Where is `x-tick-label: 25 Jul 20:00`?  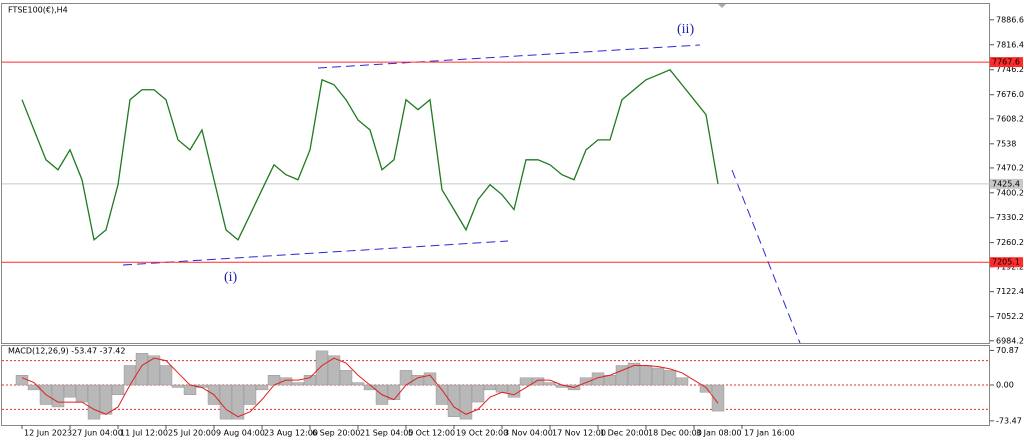 x-tick-label: 25 Jul 20:00 is located at coordinates (192, 433).